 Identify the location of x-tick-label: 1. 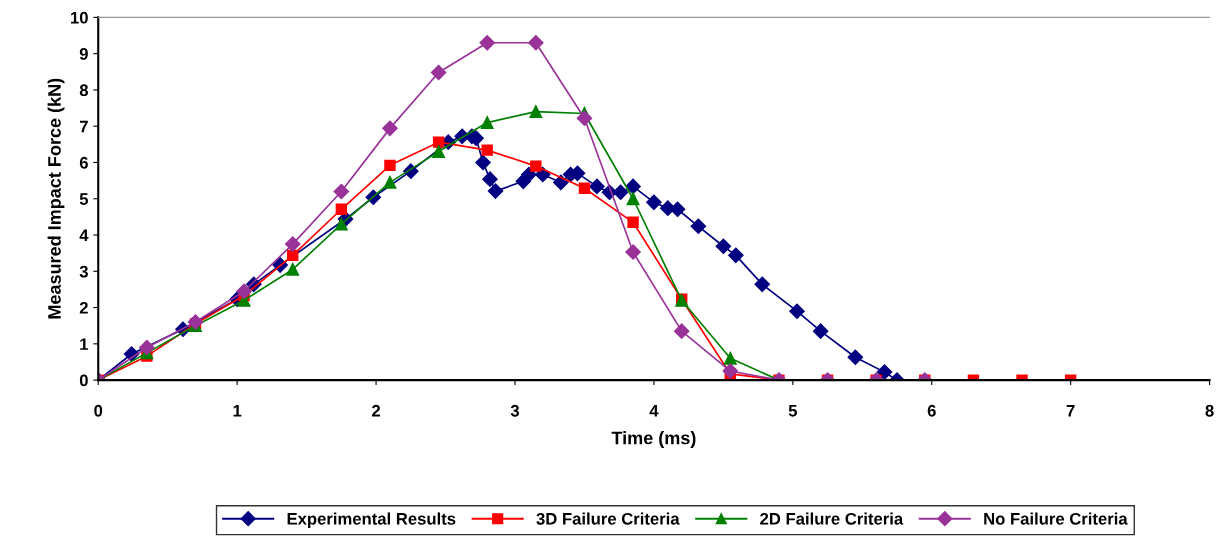
(237, 411).